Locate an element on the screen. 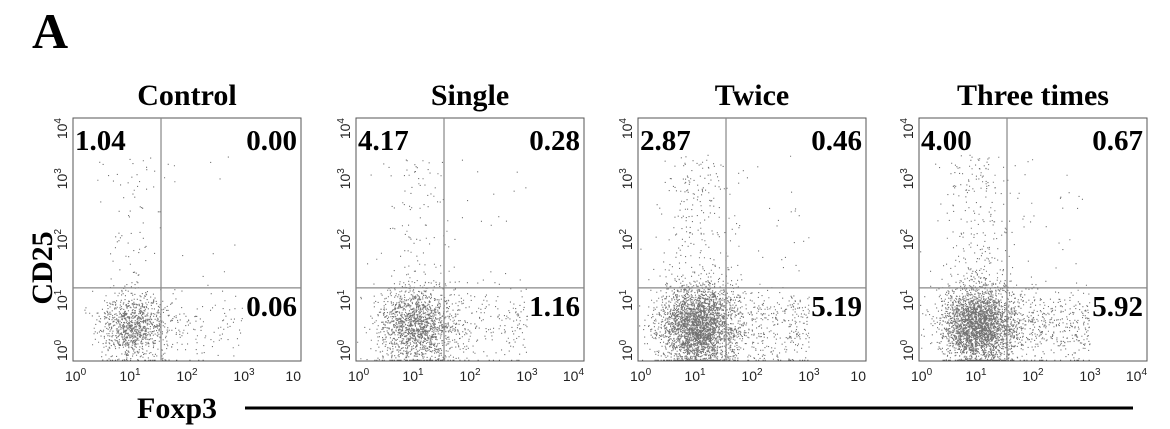 This screenshot has height=429, width=1170. panel-letter: A is located at coordinates (50, 31).